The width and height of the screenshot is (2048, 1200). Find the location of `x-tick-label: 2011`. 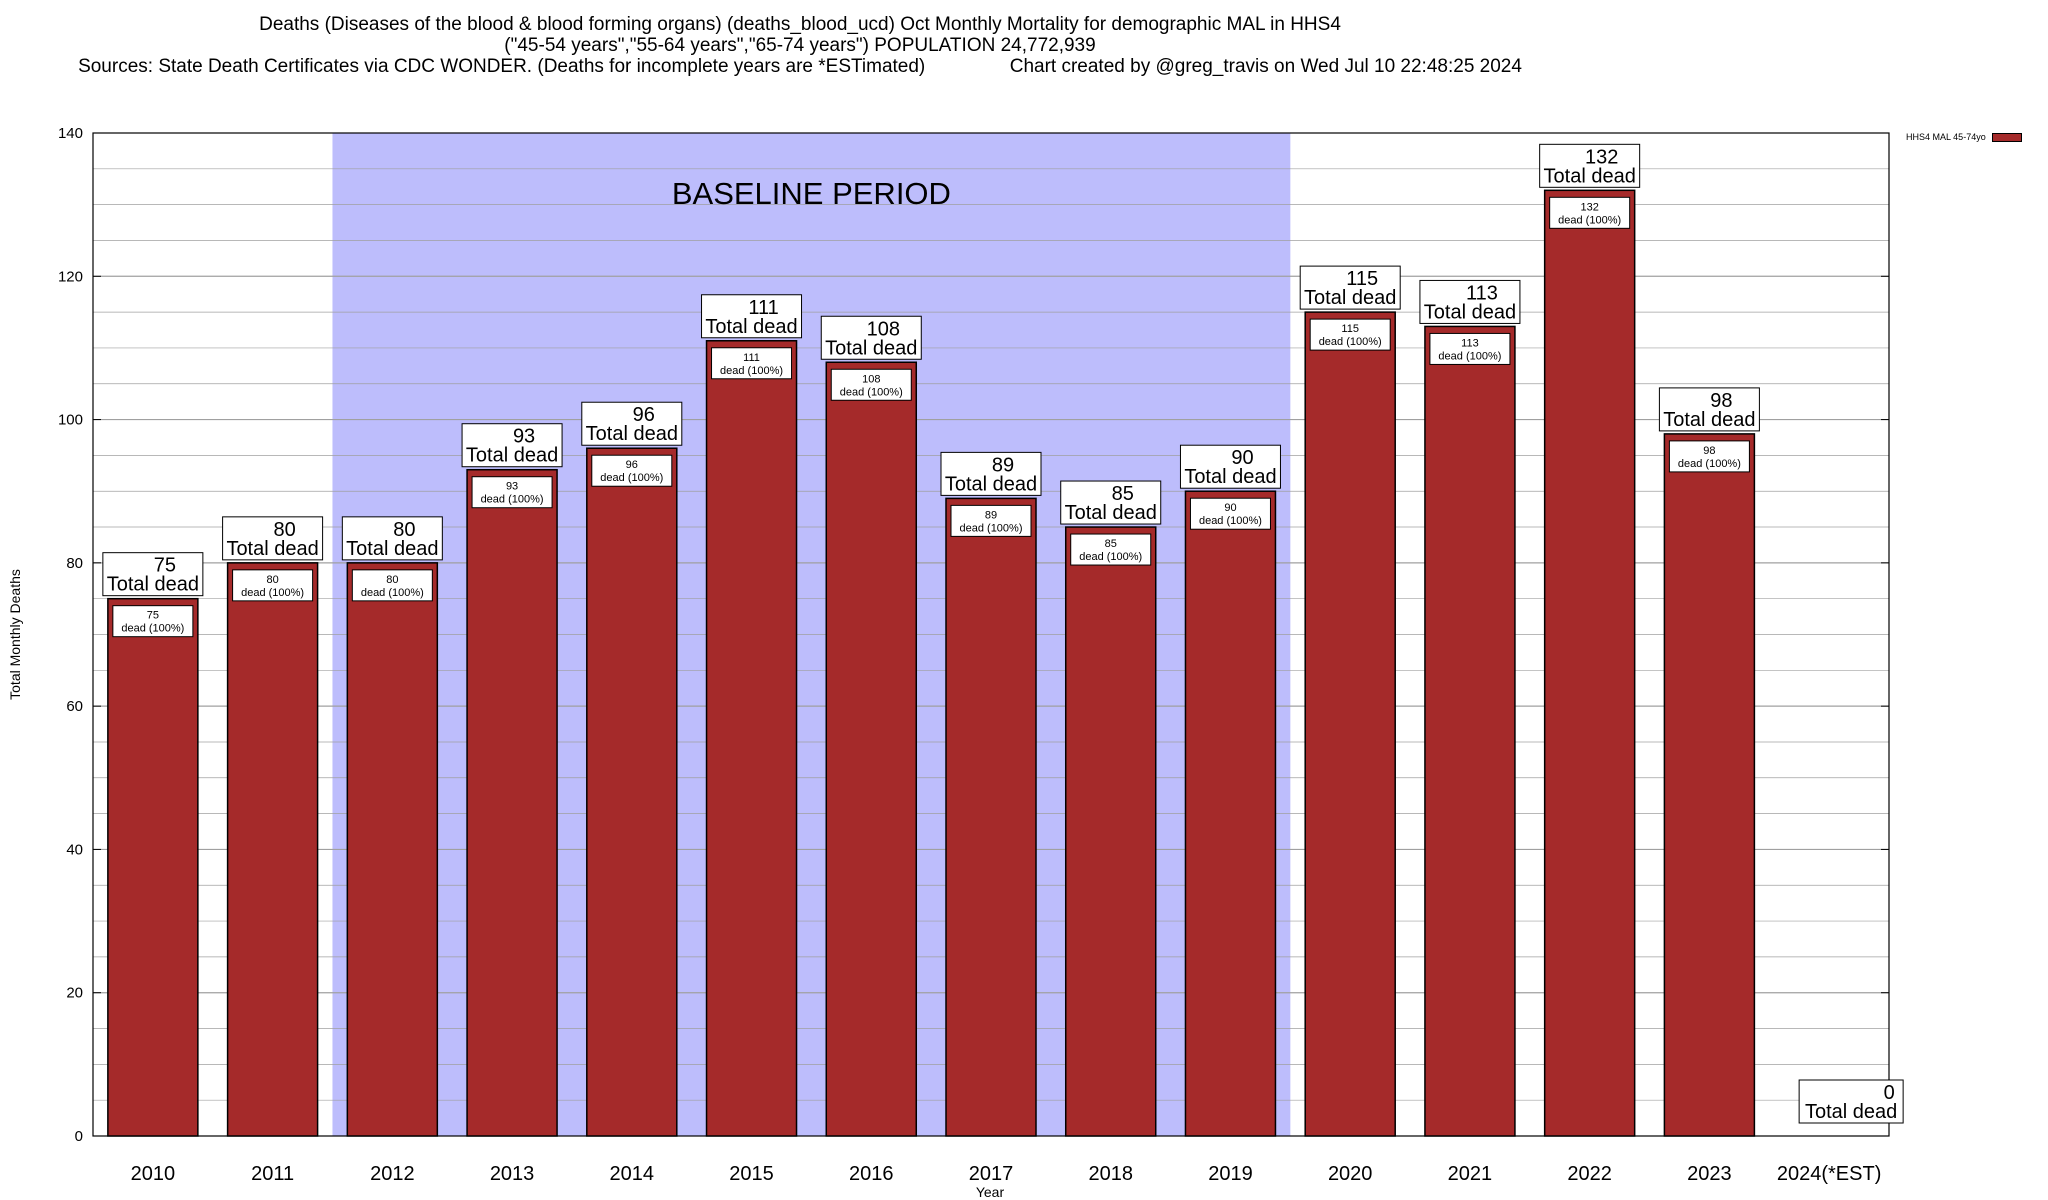

x-tick-label: 2011 is located at coordinates (272, 1174).